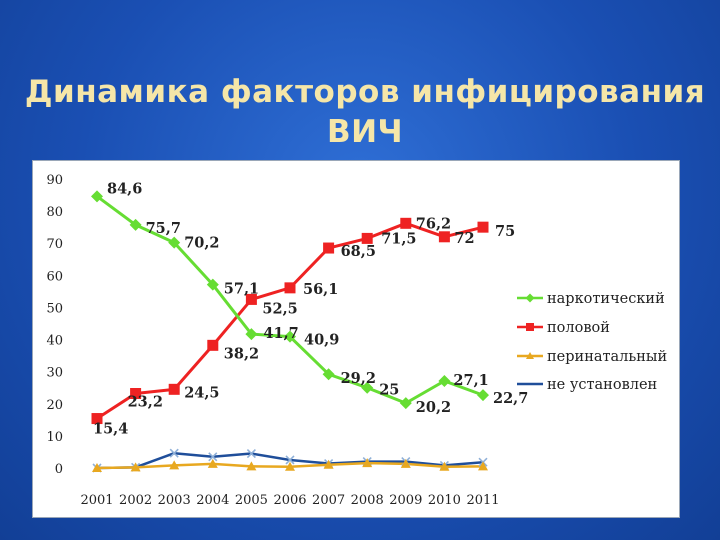 Image resolution: width=720 pixels, height=540 pixels. I want to click on data-label: 52,5, so click(279, 308).